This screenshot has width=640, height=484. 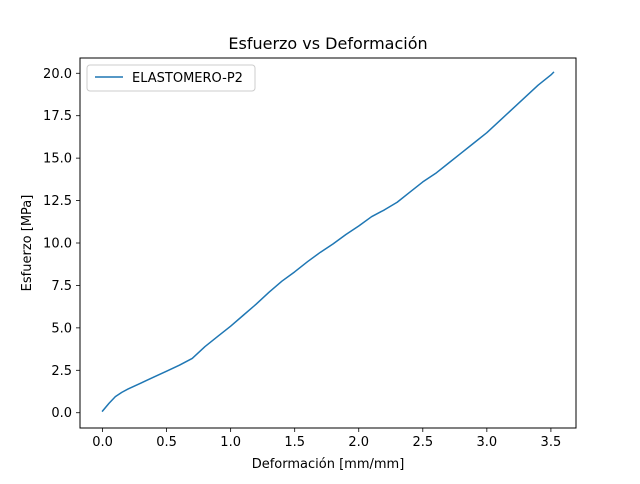 I want to click on y-tick-label: 5.0, so click(x=61, y=328).